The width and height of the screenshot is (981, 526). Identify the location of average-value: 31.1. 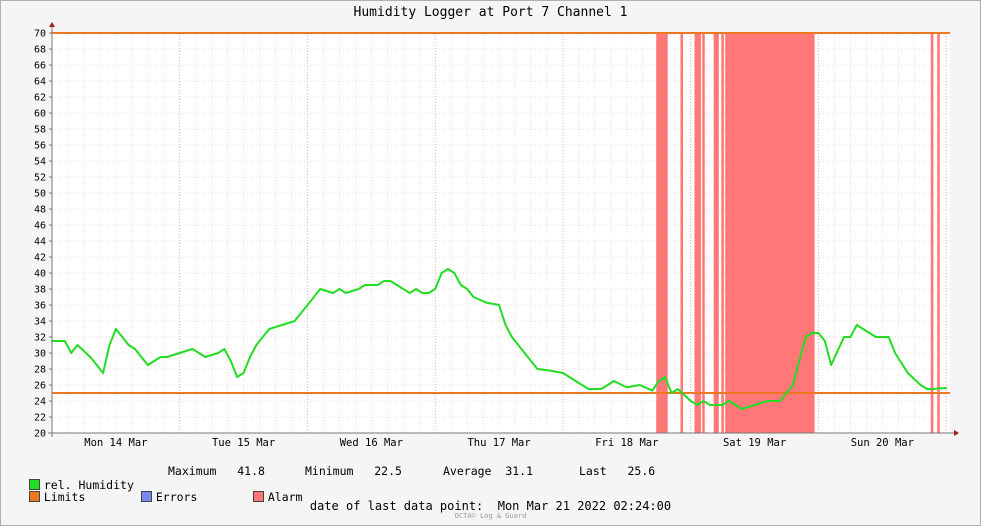
(519, 471).